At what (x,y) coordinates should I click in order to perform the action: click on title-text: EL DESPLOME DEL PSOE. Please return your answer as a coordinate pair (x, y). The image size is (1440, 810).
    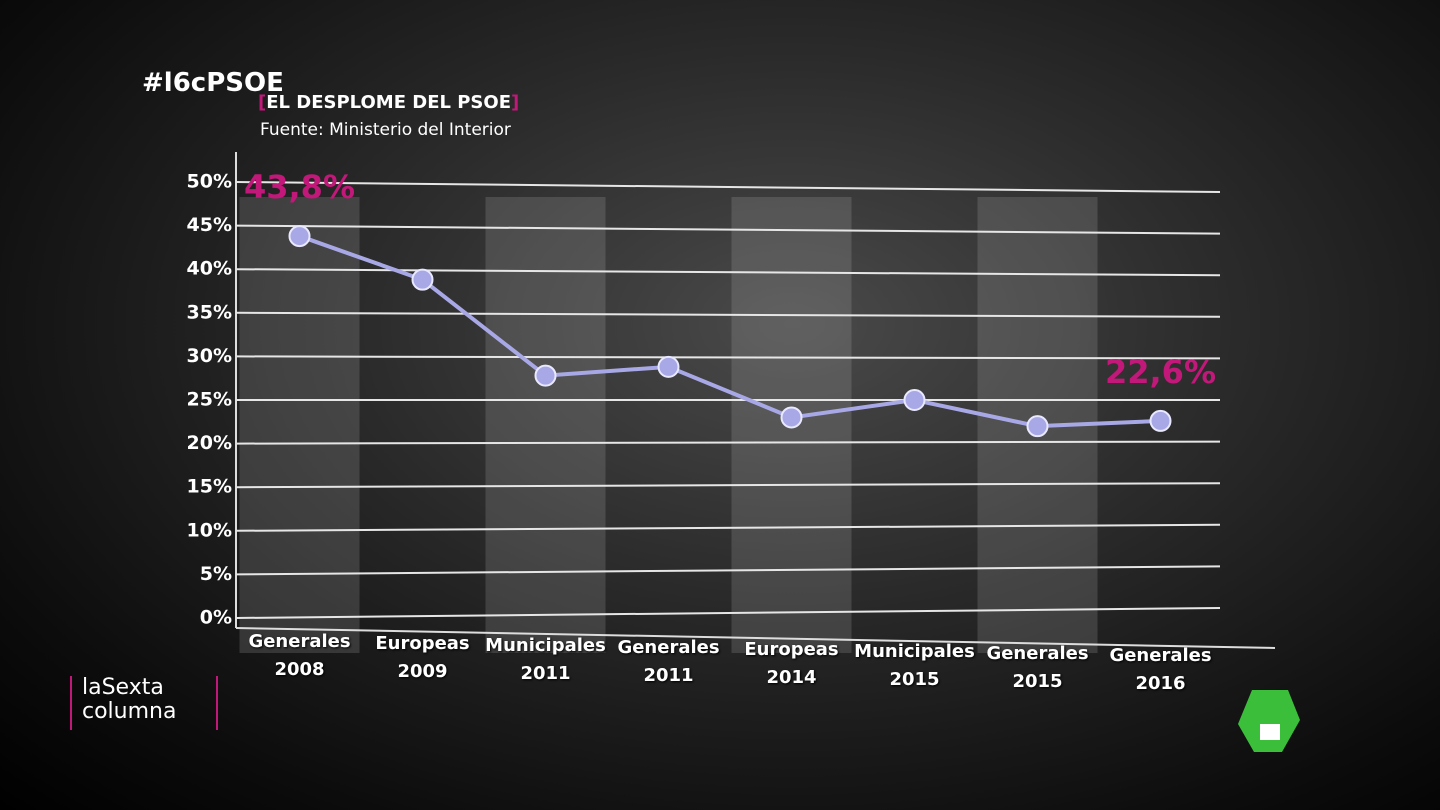
    Looking at the image, I should click on (388, 102).